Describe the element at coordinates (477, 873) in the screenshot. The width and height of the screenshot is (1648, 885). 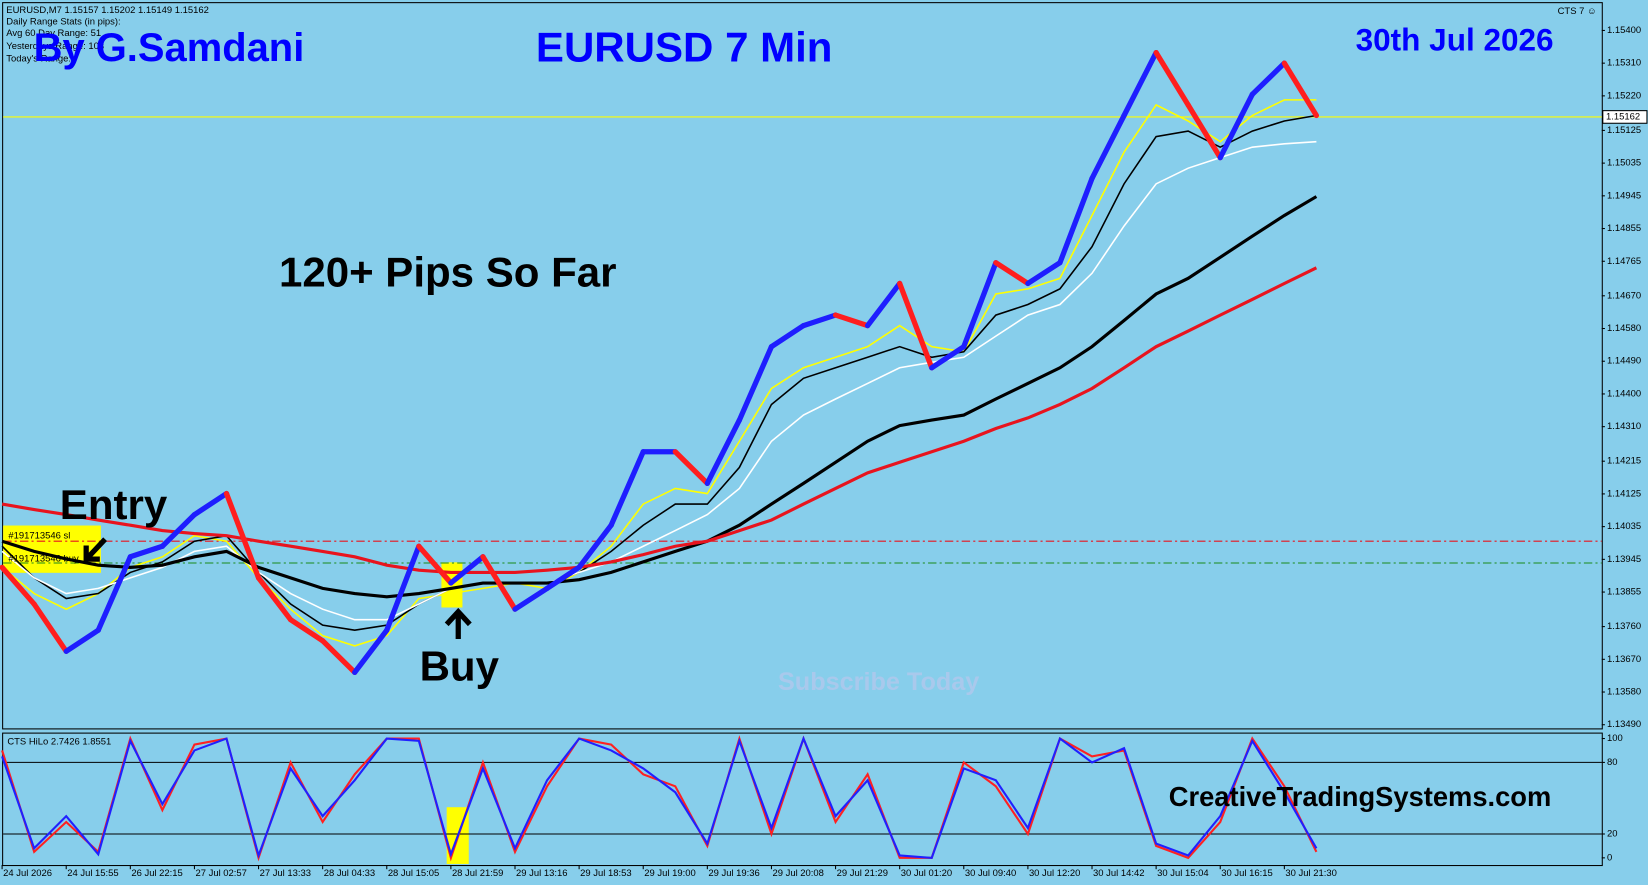
I see `x-tick-label: 28 Jul 21:59` at that location.